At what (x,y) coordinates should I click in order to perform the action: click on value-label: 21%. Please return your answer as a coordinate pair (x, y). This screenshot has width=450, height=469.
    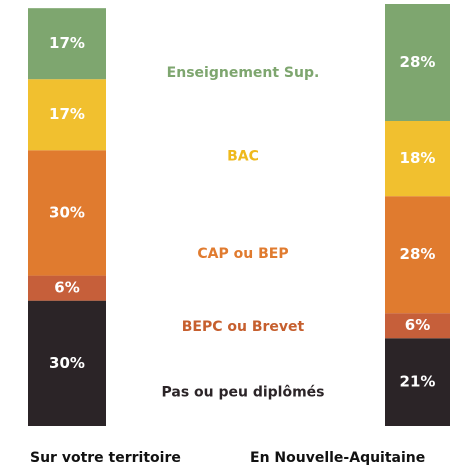
    Looking at the image, I should click on (418, 382).